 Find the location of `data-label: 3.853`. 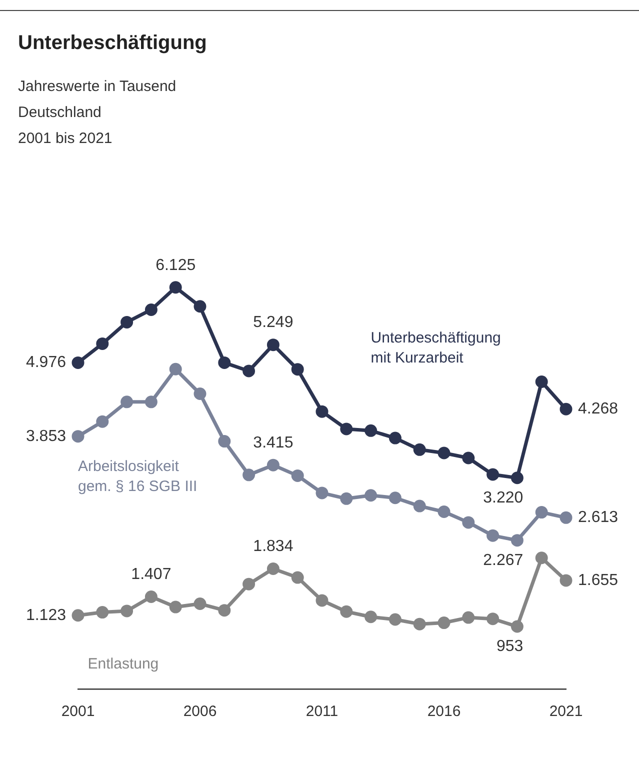

data-label: 3.853 is located at coordinates (46, 436).